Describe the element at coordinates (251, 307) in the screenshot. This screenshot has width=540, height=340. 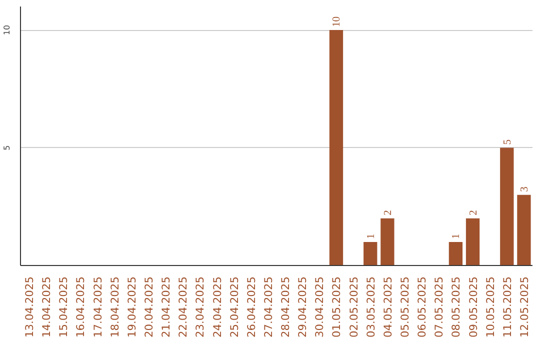
I see `x-tick-label: 26.04.2025` at that location.